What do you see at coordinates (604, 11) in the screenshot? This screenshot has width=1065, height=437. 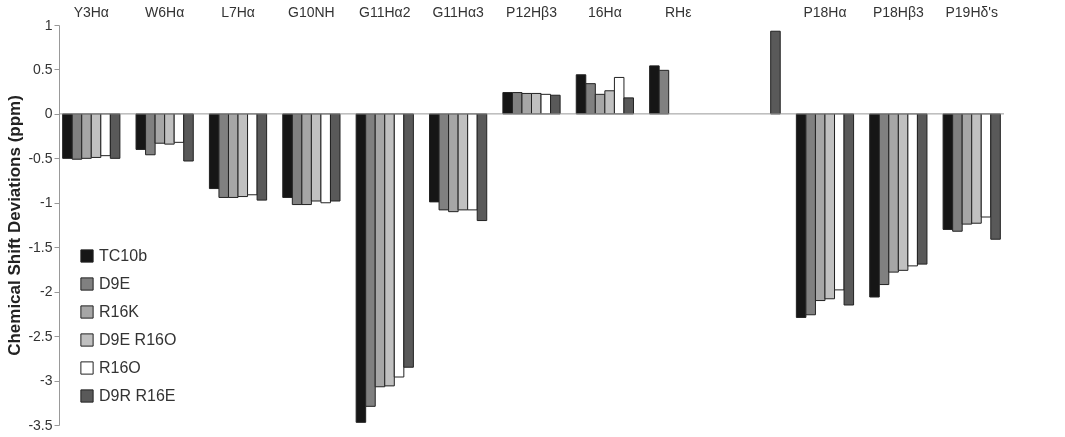 I see `x-tick-label: 16Hα` at bounding box center [604, 11].